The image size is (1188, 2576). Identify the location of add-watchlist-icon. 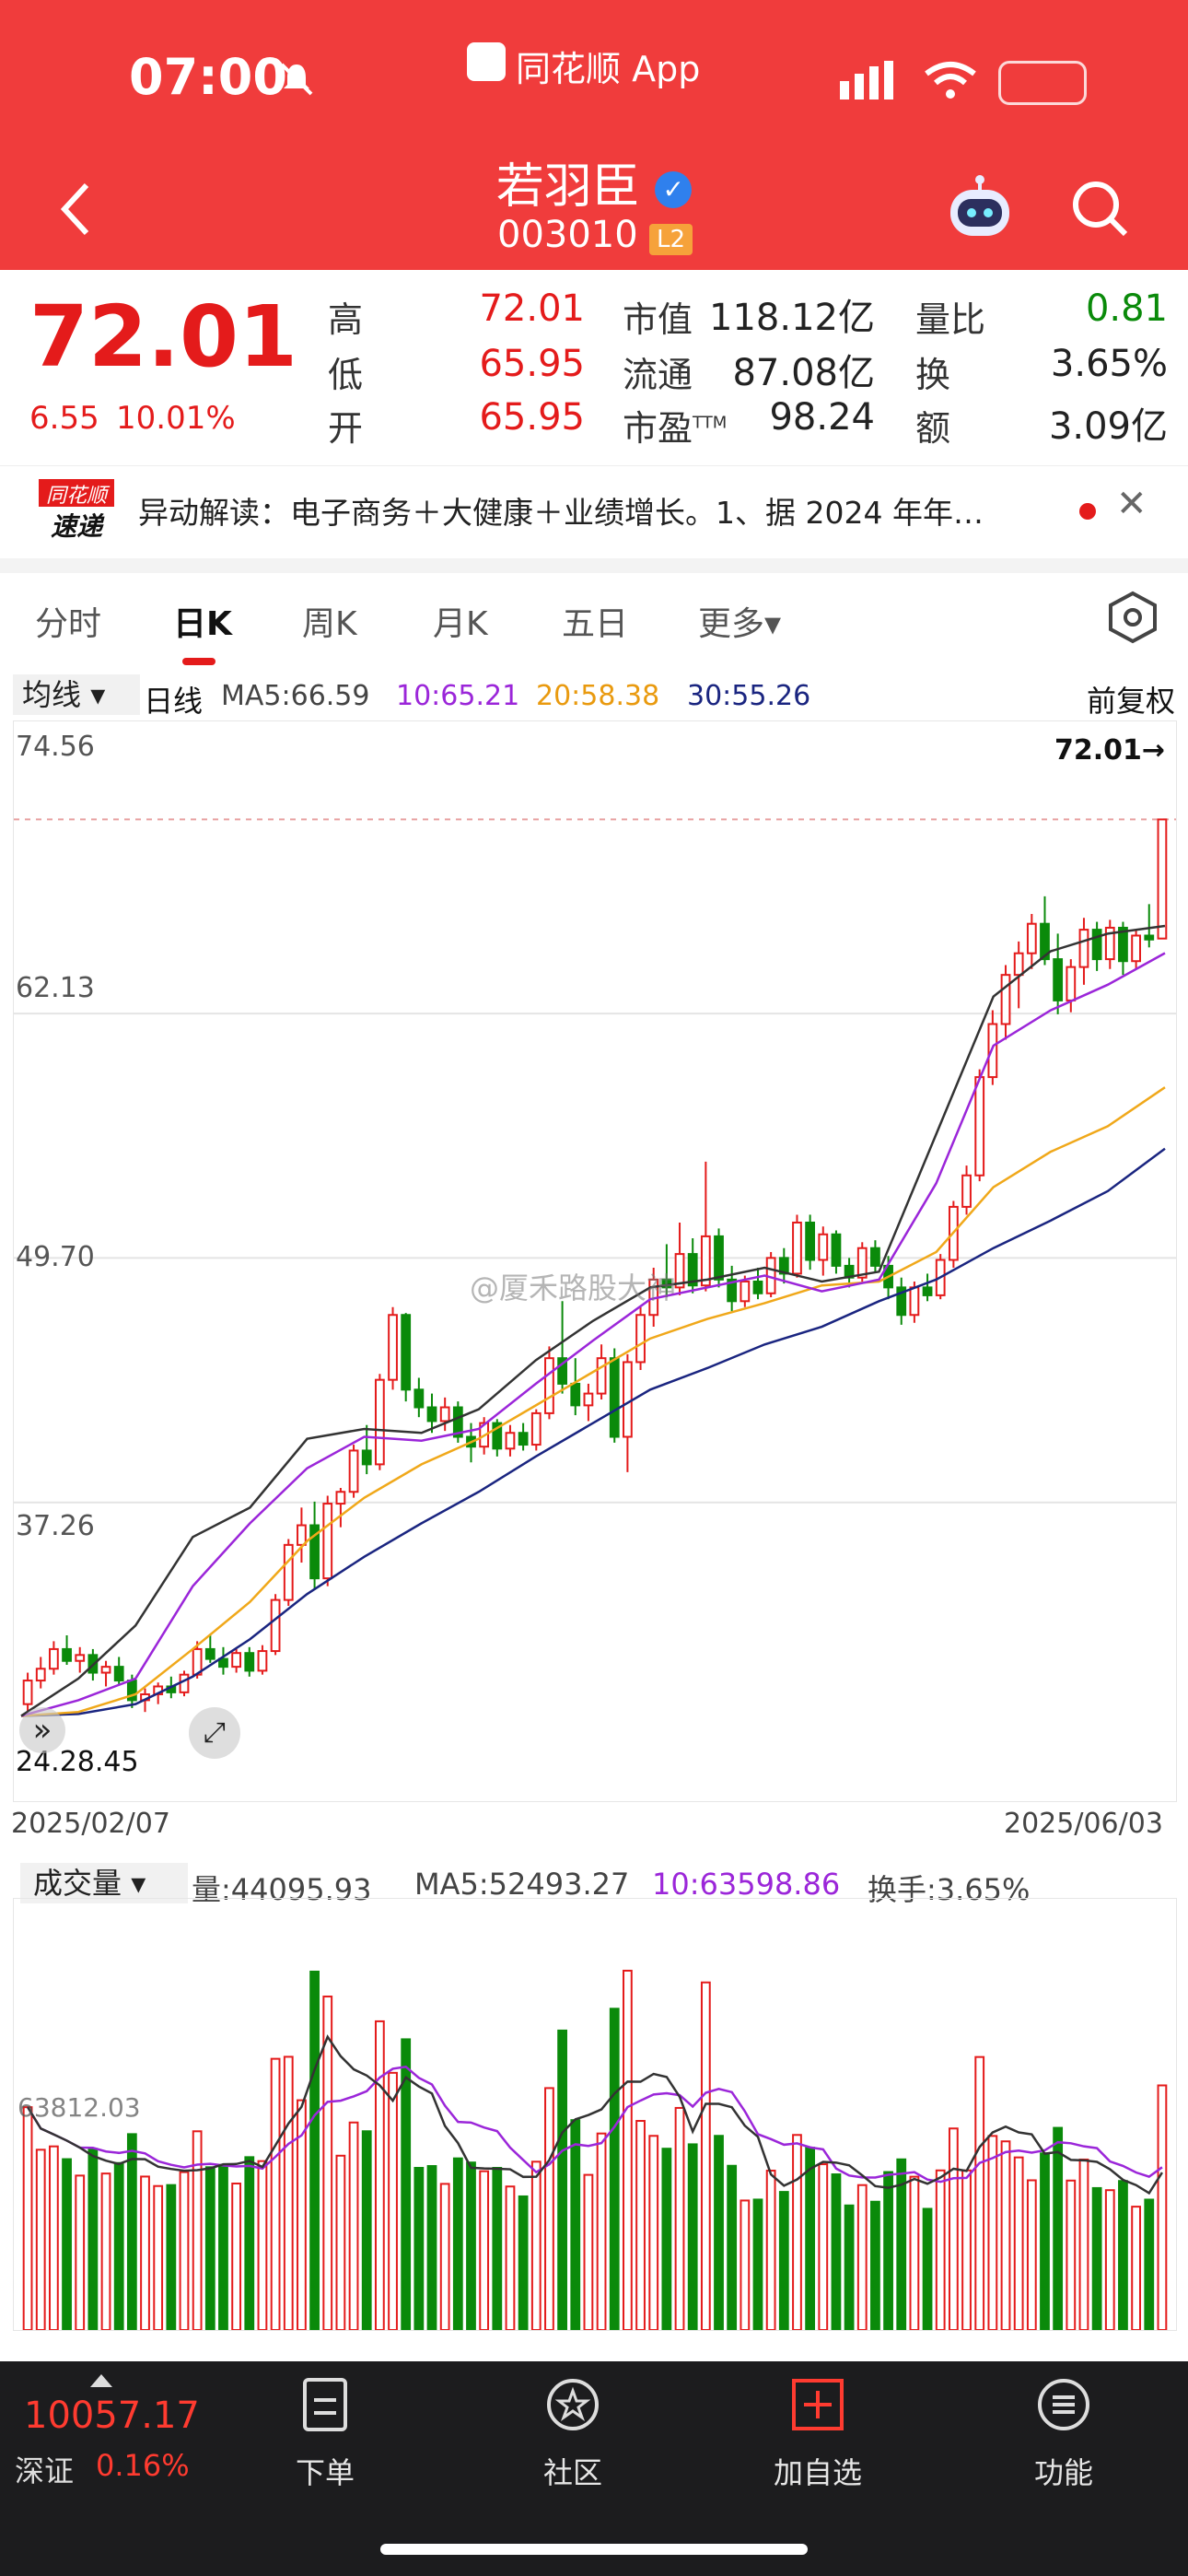
(817, 2406).